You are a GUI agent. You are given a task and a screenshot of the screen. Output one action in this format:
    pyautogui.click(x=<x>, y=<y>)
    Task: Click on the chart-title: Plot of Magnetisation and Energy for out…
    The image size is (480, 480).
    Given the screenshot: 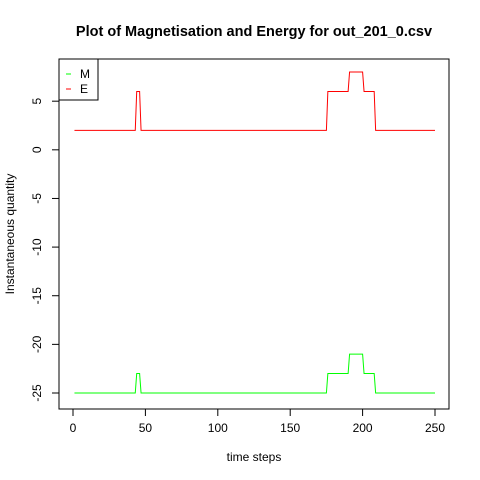 What is the action you would take?
    pyautogui.click(x=254, y=32)
    